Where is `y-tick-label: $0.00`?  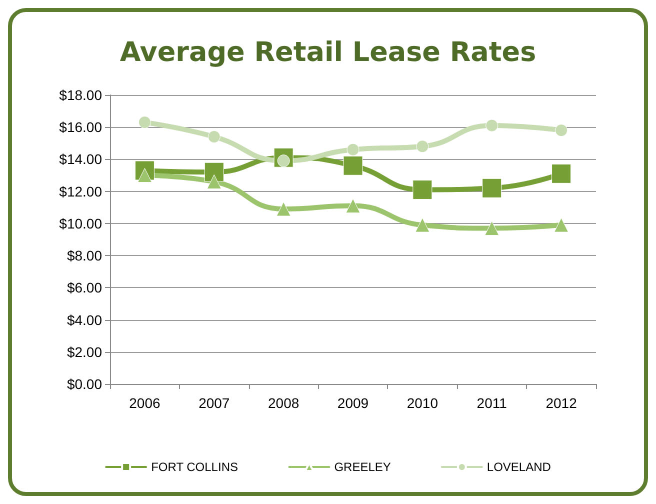
y-tick-label: $0.00 is located at coordinates (84, 384).